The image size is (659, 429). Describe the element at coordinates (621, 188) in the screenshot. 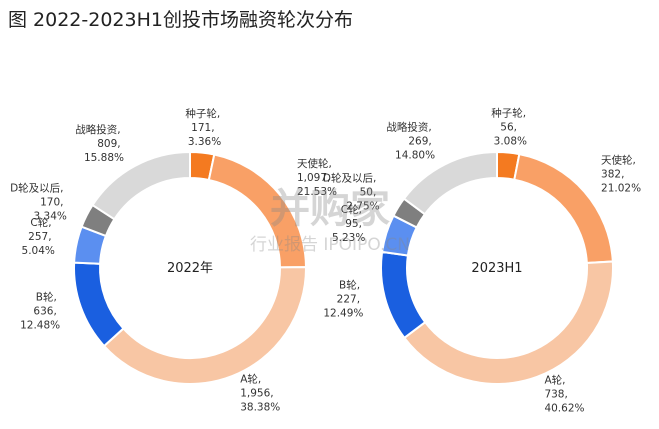

I see `label-line: 21.02%` at that location.